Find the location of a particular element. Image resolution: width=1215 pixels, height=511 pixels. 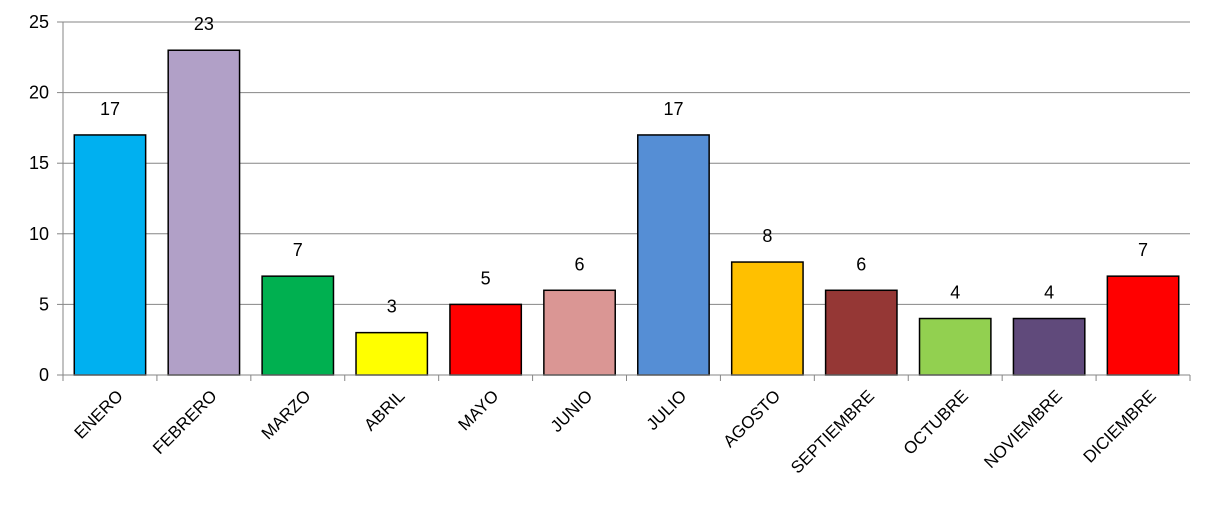

bar-septiembre is located at coordinates (861, 332).